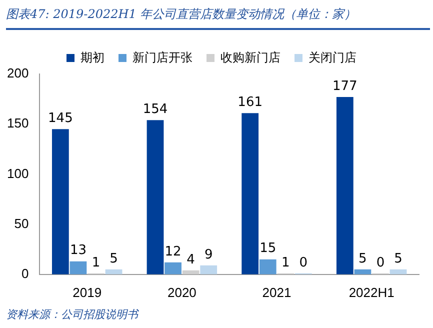  I want to click on text: 资料来源：公司招股说明书, so click(72, 314).